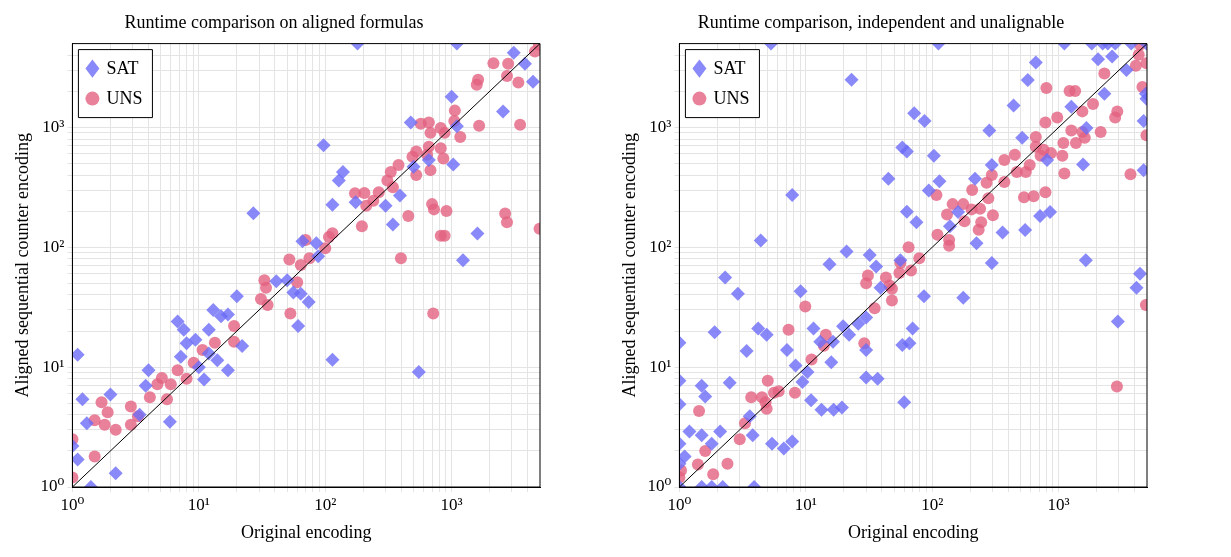  What do you see at coordinates (881, 21) in the screenshot?
I see `chart-title: Runtime comparison, independent and unalignable` at bounding box center [881, 21].